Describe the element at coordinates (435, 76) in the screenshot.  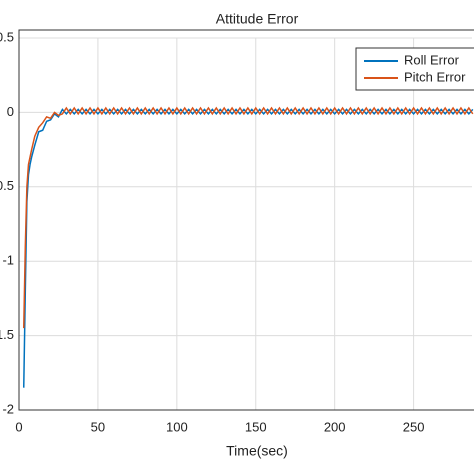
I see `legend-label: Pitch Error` at that location.